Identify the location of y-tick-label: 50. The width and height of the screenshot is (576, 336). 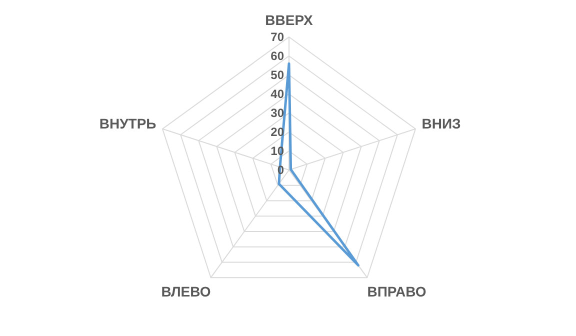
(277, 75).